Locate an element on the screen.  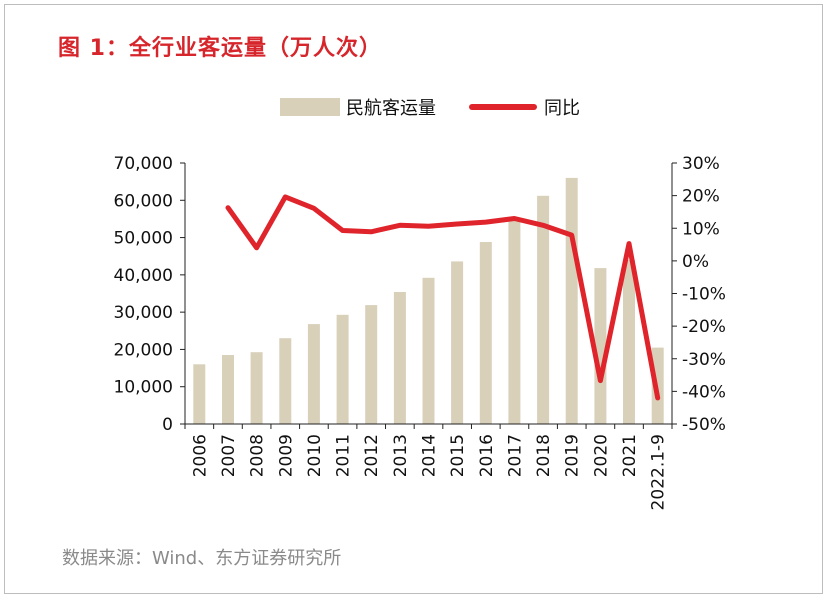
bar-2007 is located at coordinates (228, 389).